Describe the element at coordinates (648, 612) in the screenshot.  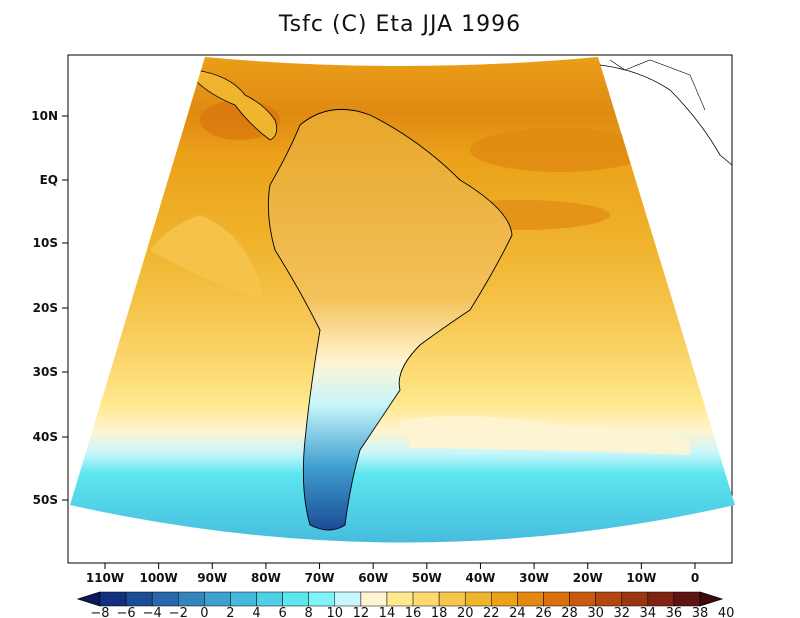
I see `colorbar-label: 34` at that location.